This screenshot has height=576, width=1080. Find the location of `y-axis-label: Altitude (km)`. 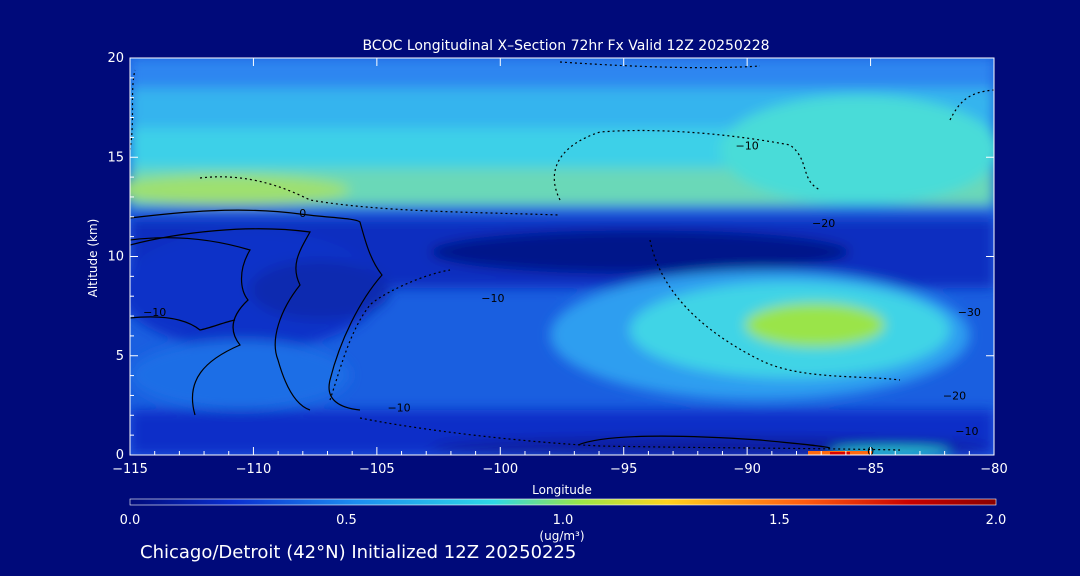

y-axis-label: Altitude (km) is located at coordinates (93, 258).